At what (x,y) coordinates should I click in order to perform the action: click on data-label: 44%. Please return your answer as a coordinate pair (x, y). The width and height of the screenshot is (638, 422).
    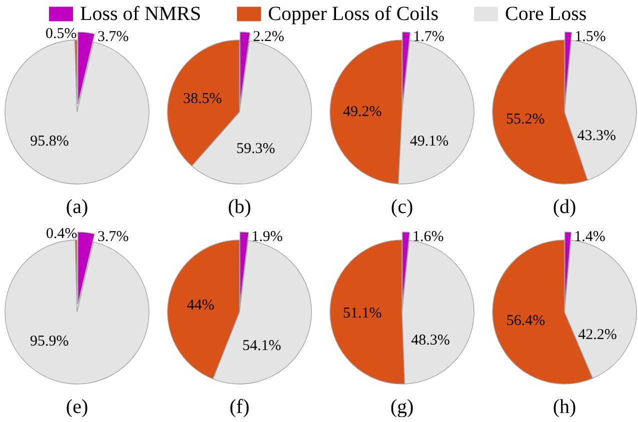
    Looking at the image, I should click on (200, 306).